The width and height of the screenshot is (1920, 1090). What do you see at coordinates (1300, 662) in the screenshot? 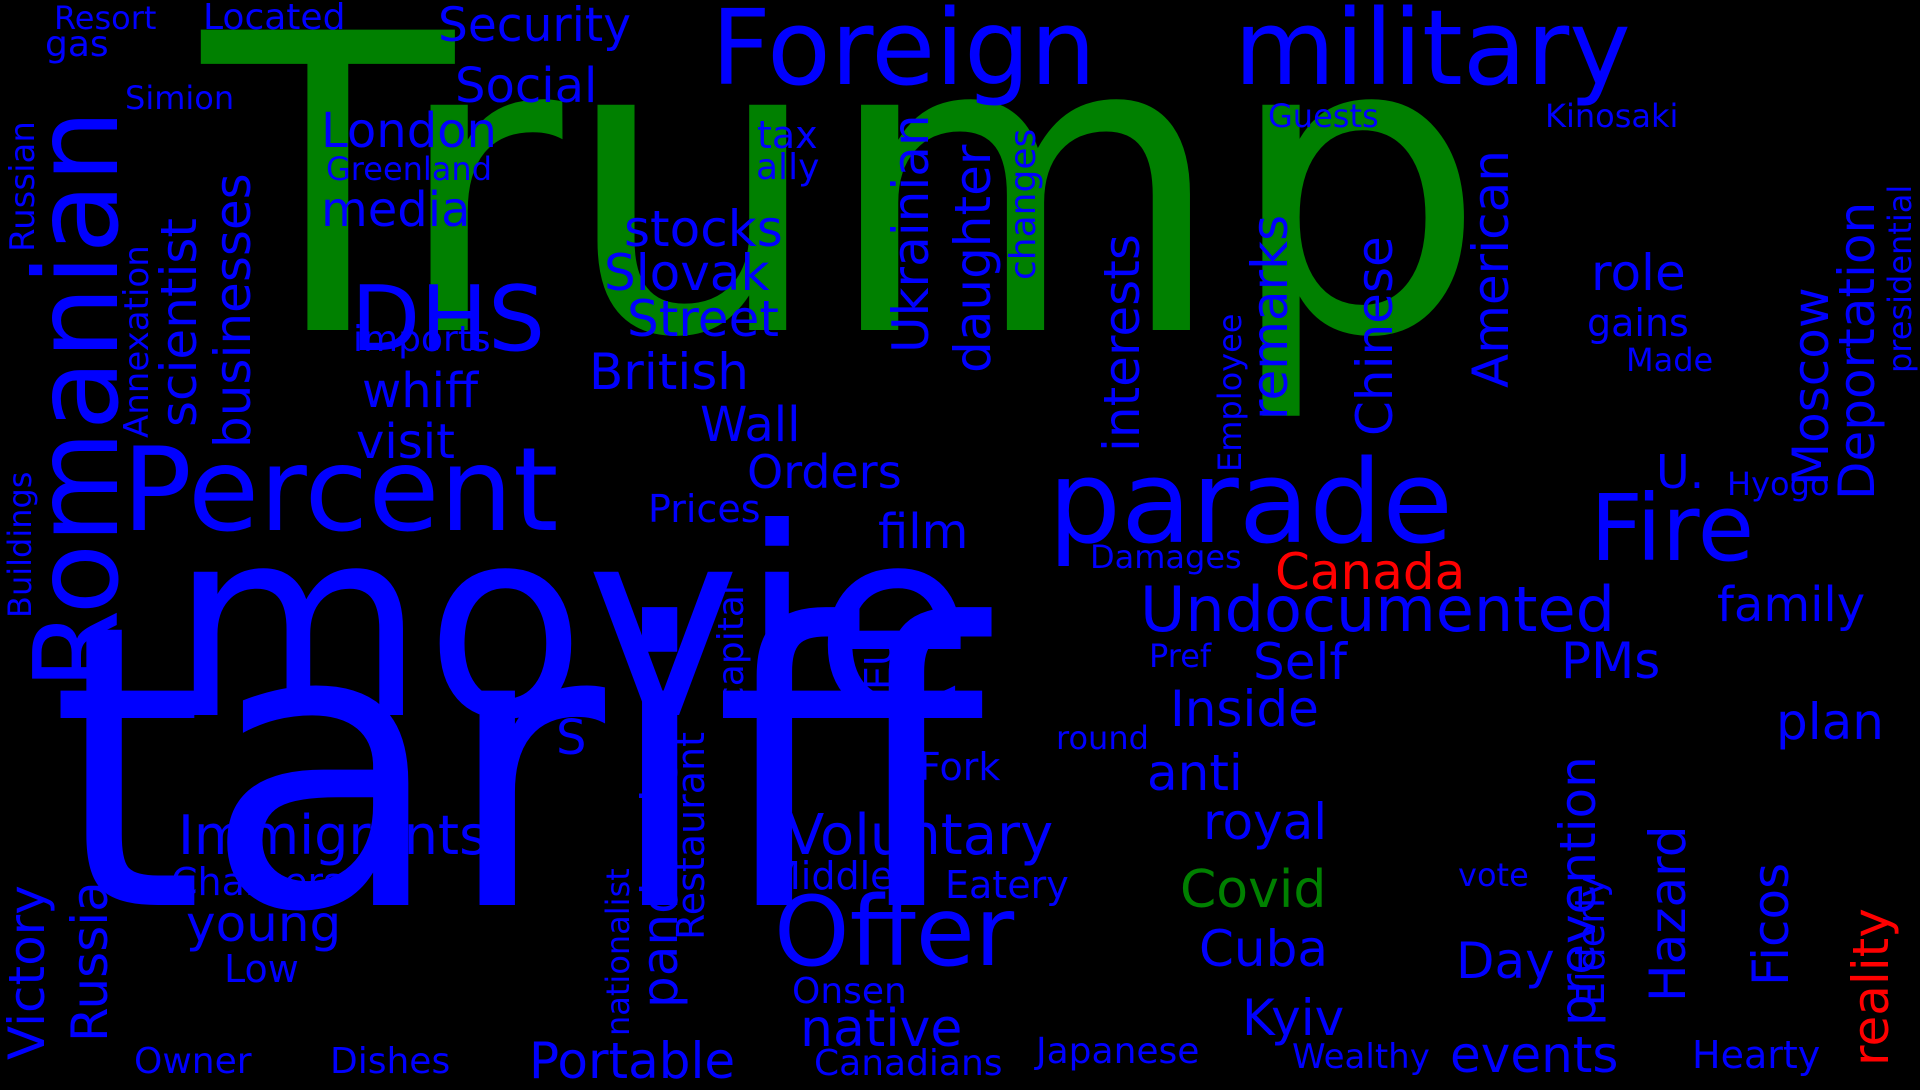
I see `word-self: Self` at bounding box center [1300, 662].